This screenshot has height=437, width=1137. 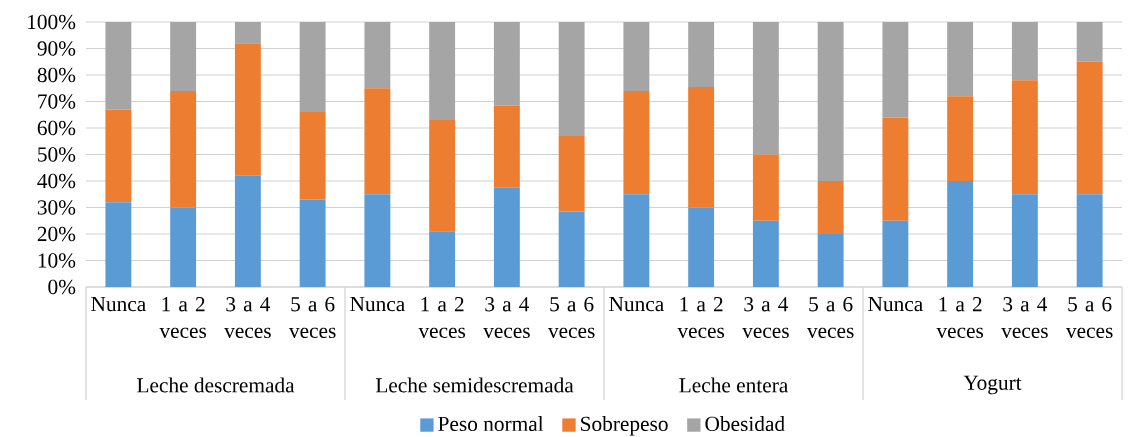 I want to click on y-tick-label: 70%, so click(x=57, y=101).